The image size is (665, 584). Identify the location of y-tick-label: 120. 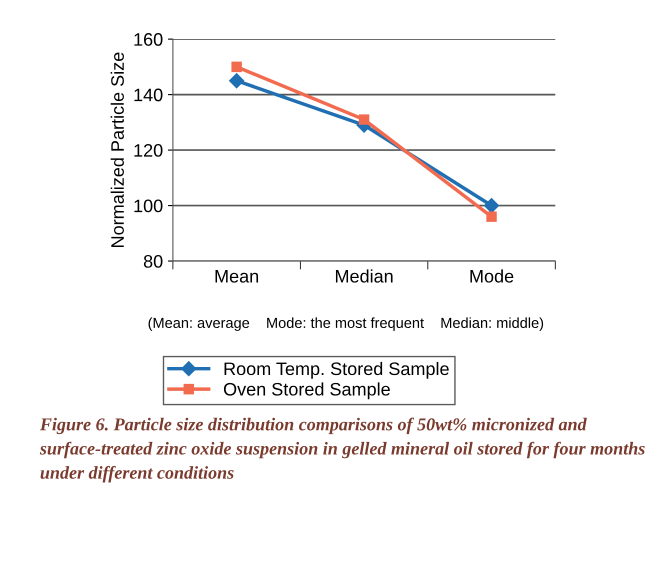
(148, 150).